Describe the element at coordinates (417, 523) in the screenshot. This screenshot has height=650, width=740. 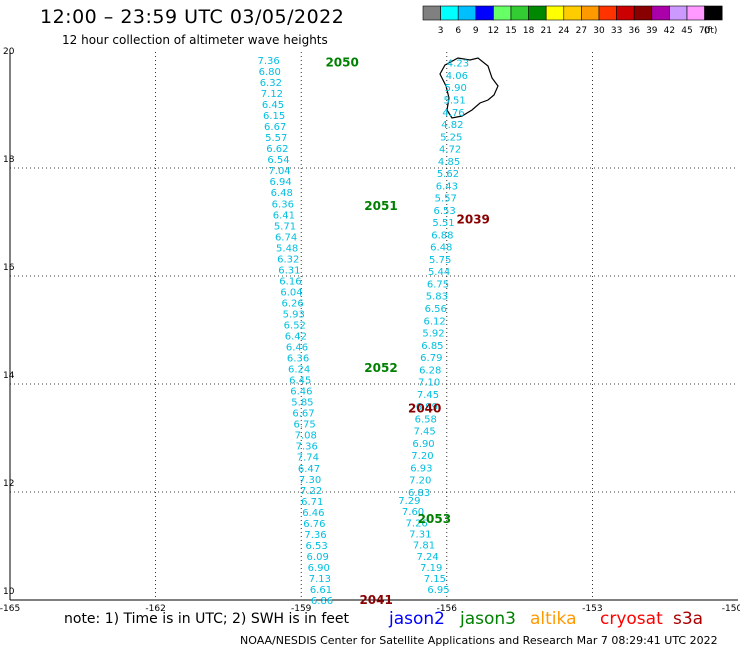
I see `track-east-lower-value: 7.26` at that location.